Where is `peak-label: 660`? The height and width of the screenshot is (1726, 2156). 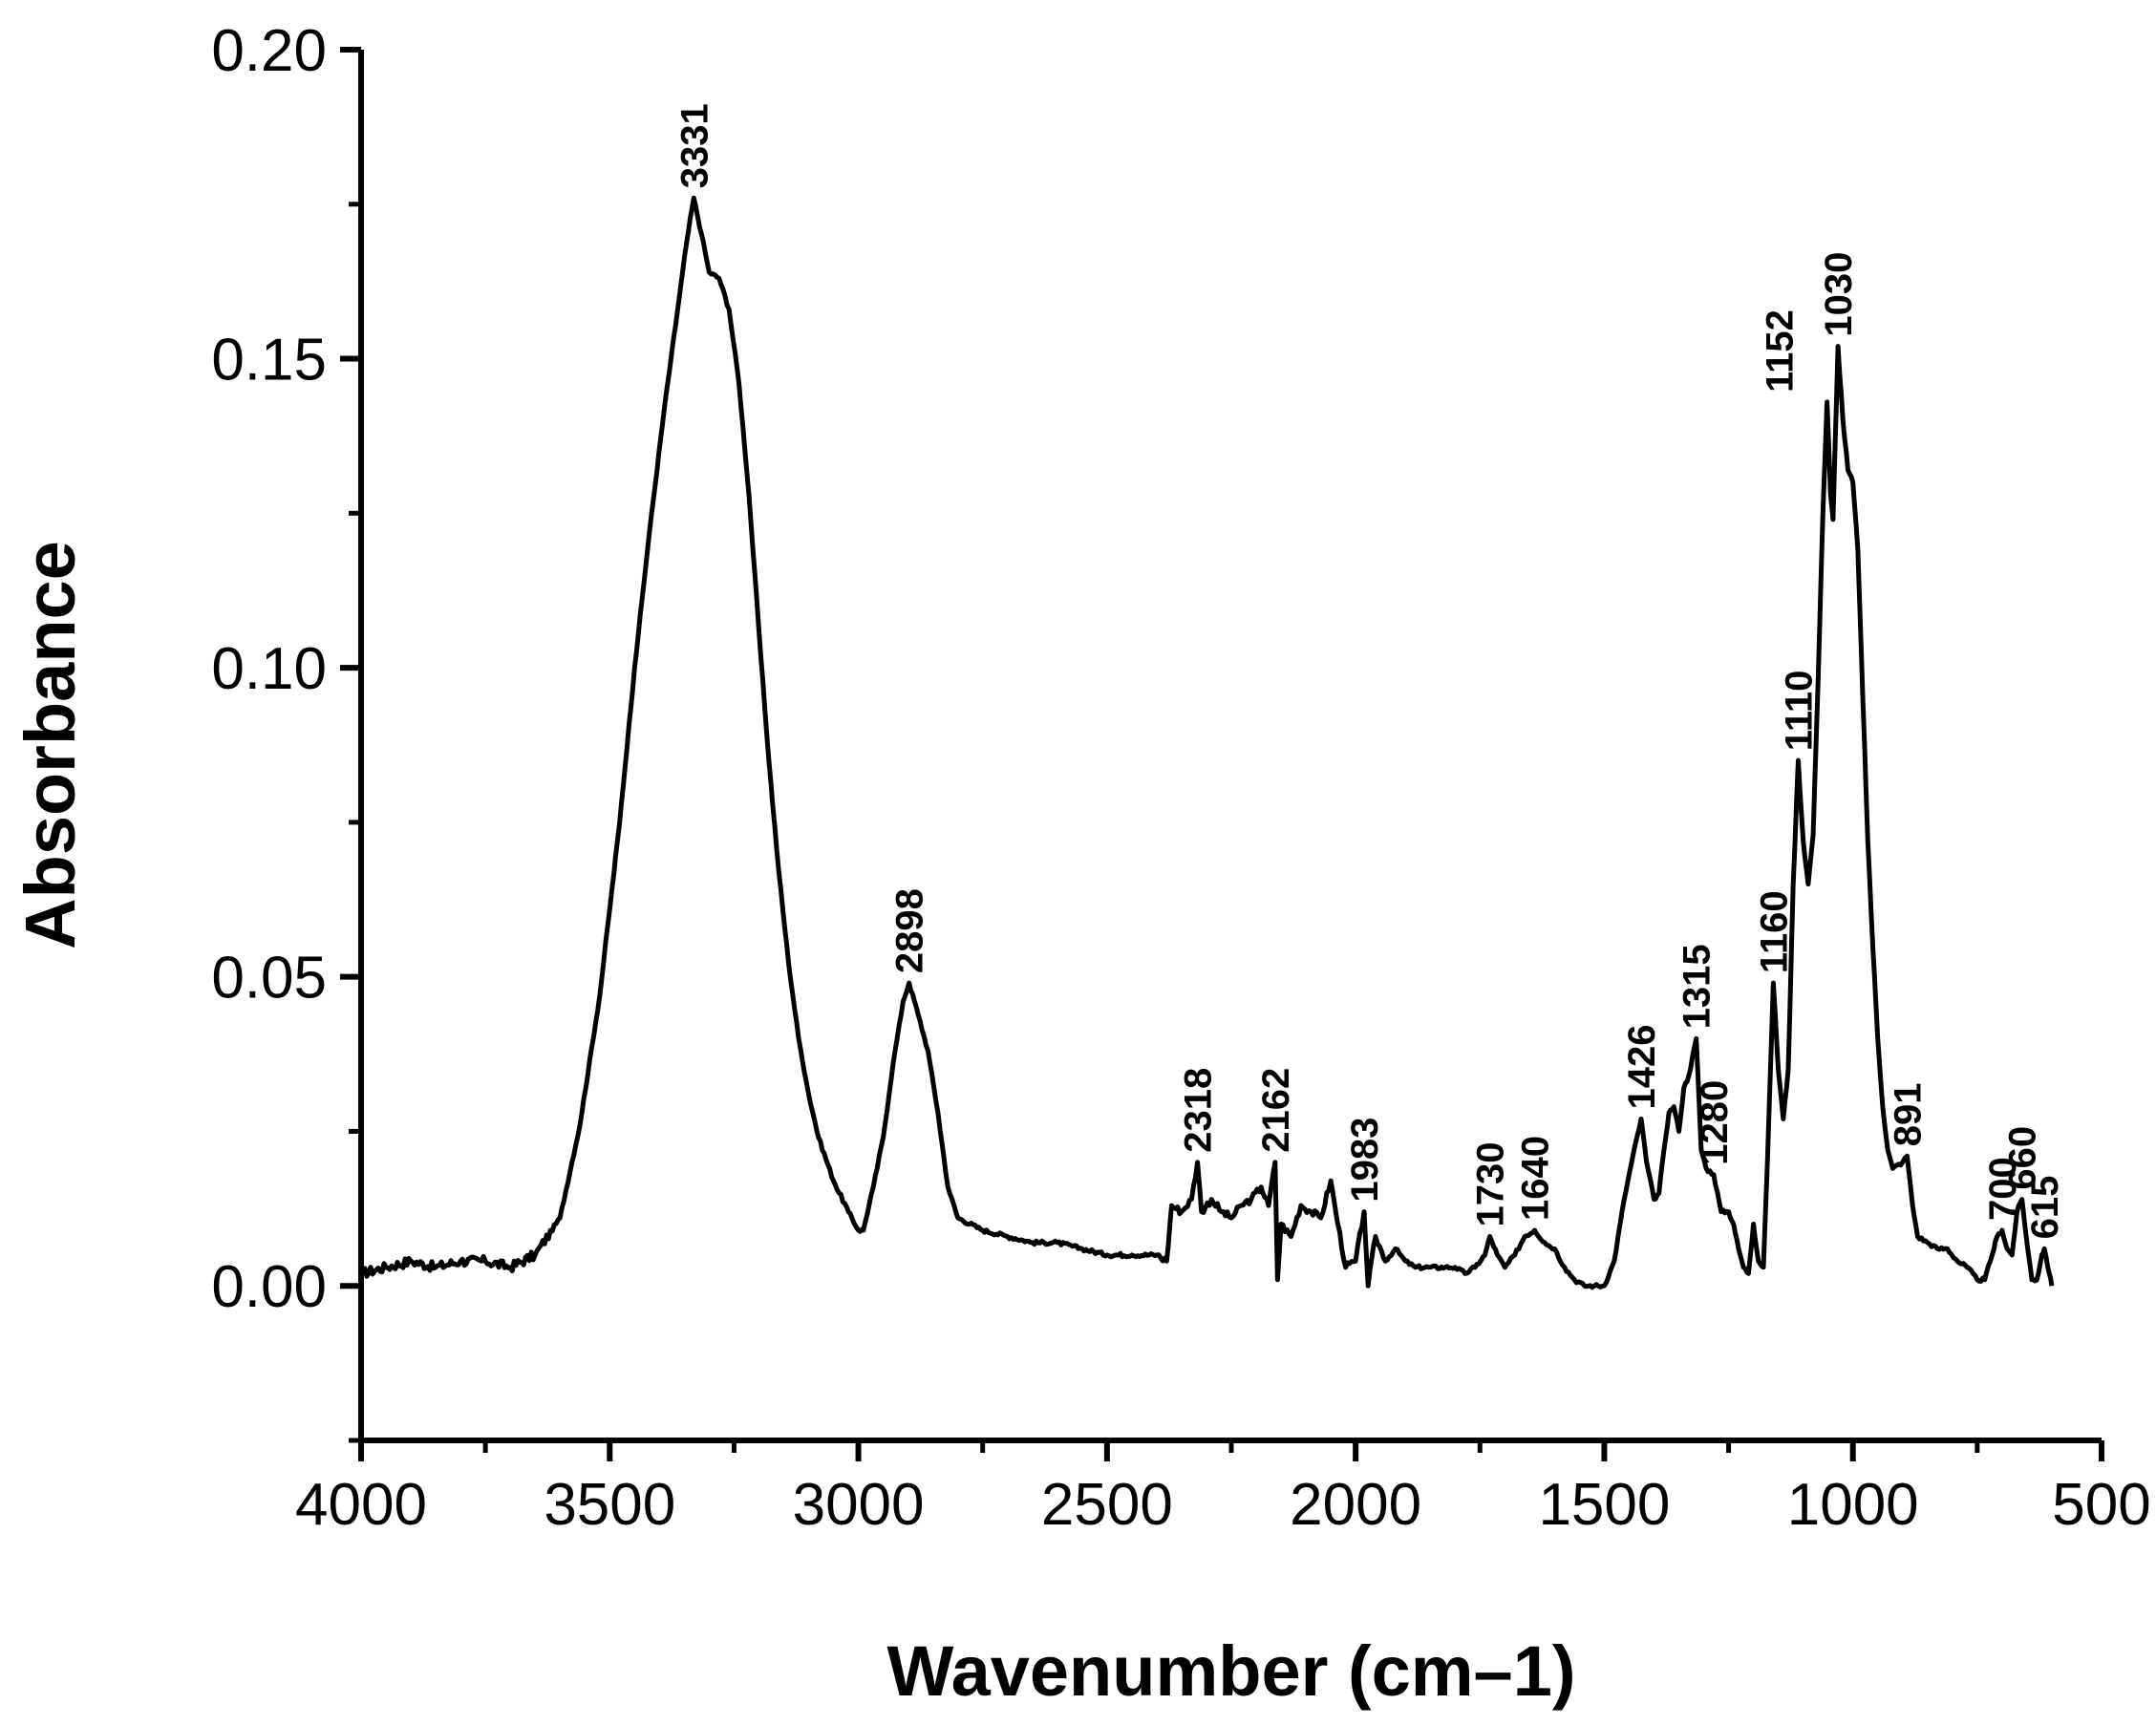 peak-label: 660 is located at coordinates (2023, 1158).